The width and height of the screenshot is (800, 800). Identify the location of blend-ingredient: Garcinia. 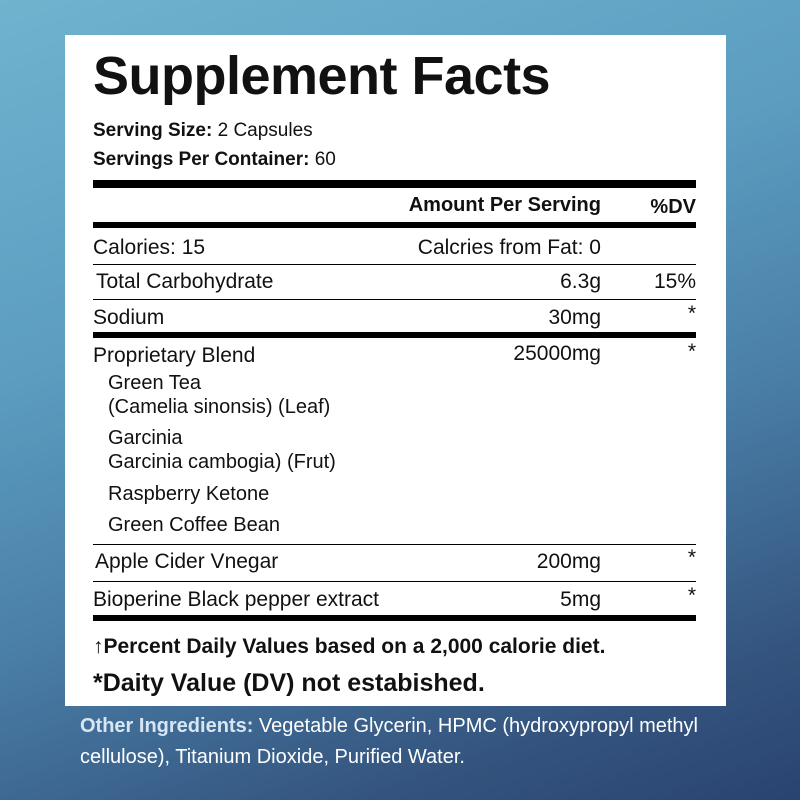
(145, 438).